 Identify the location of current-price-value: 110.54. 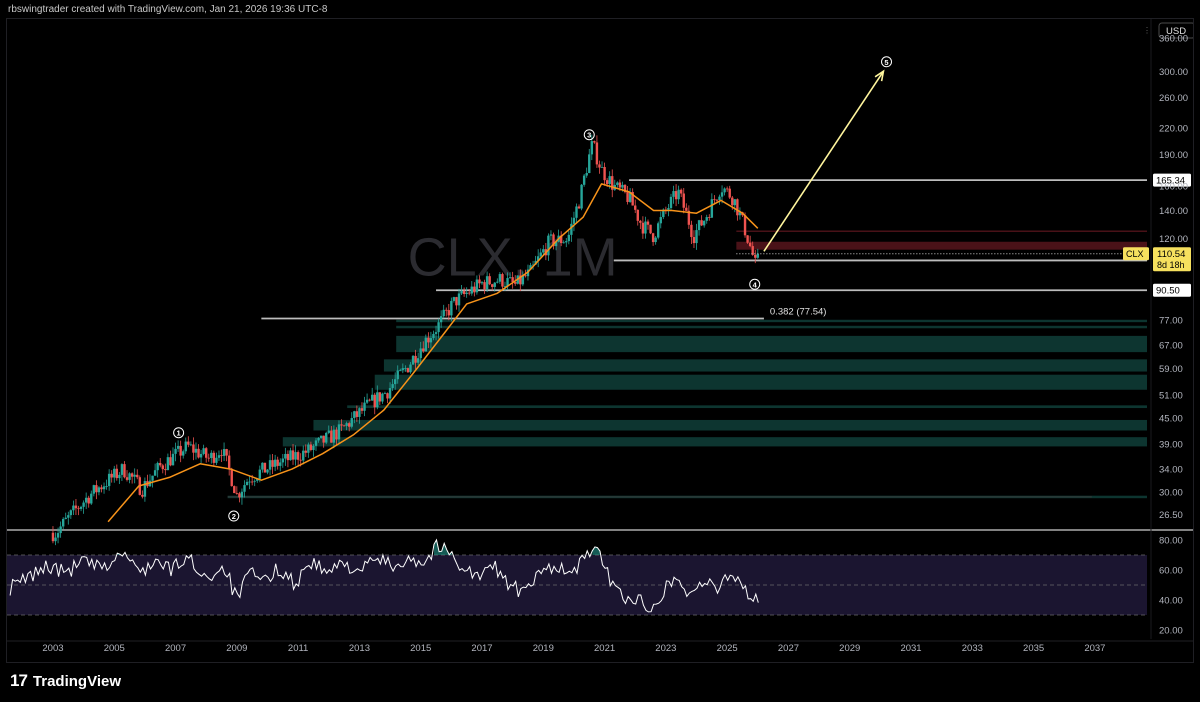
(1171, 254).